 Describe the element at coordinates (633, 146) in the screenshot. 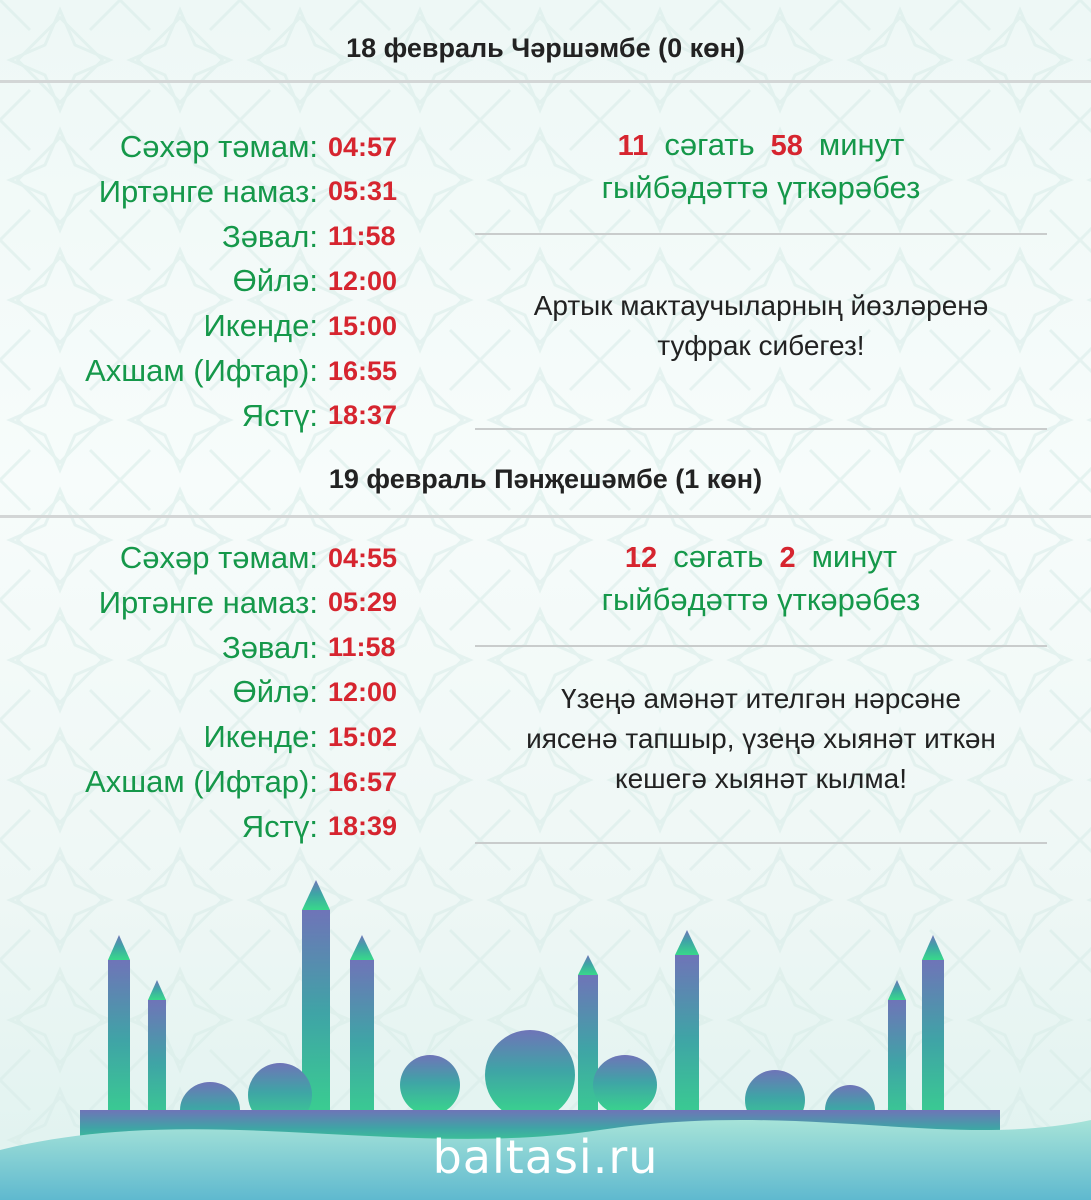

I see `duration-number: 11` at that location.